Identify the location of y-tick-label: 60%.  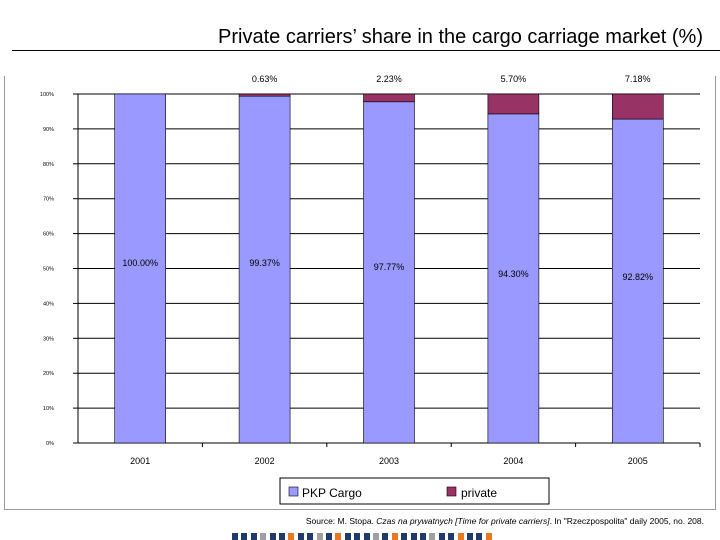
(48, 235).